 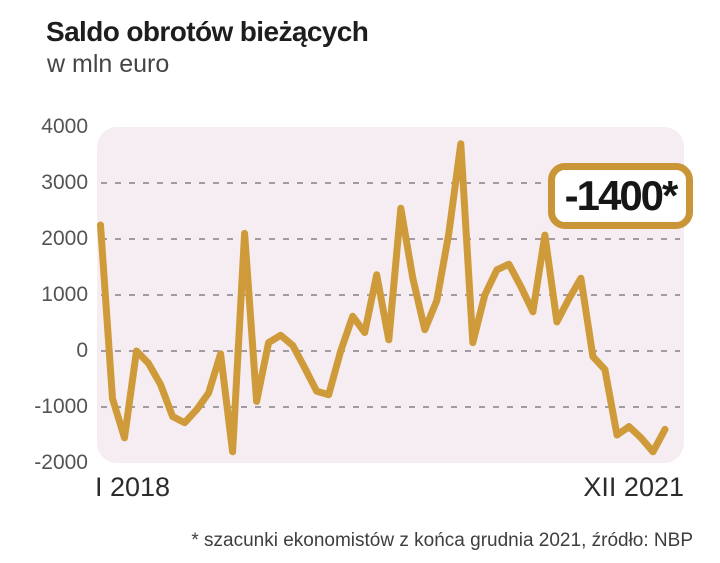 What do you see at coordinates (82, 350) in the screenshot?
I see `y-tick-label: 0` at bounding box center [82, 350].